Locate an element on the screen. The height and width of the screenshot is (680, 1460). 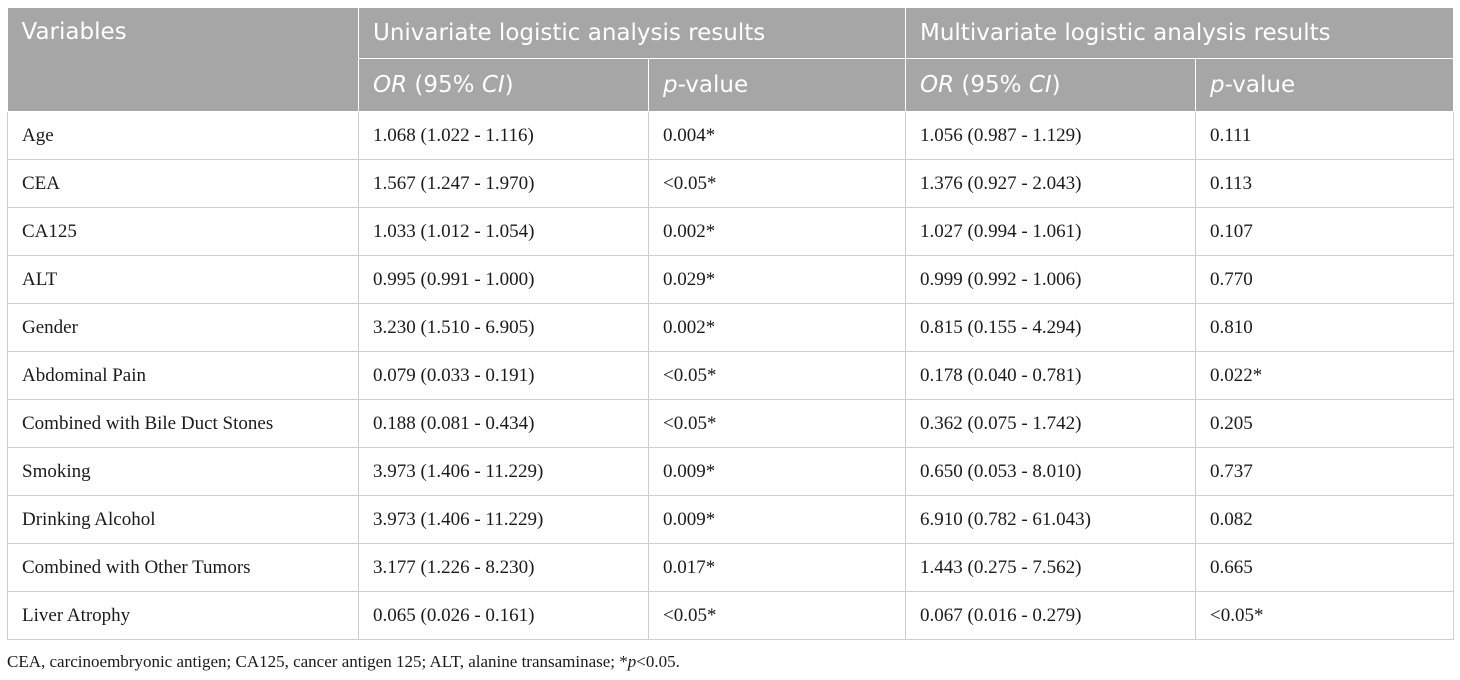
cell-multi-p: 0.665 is located at coordinates (1324, 567).